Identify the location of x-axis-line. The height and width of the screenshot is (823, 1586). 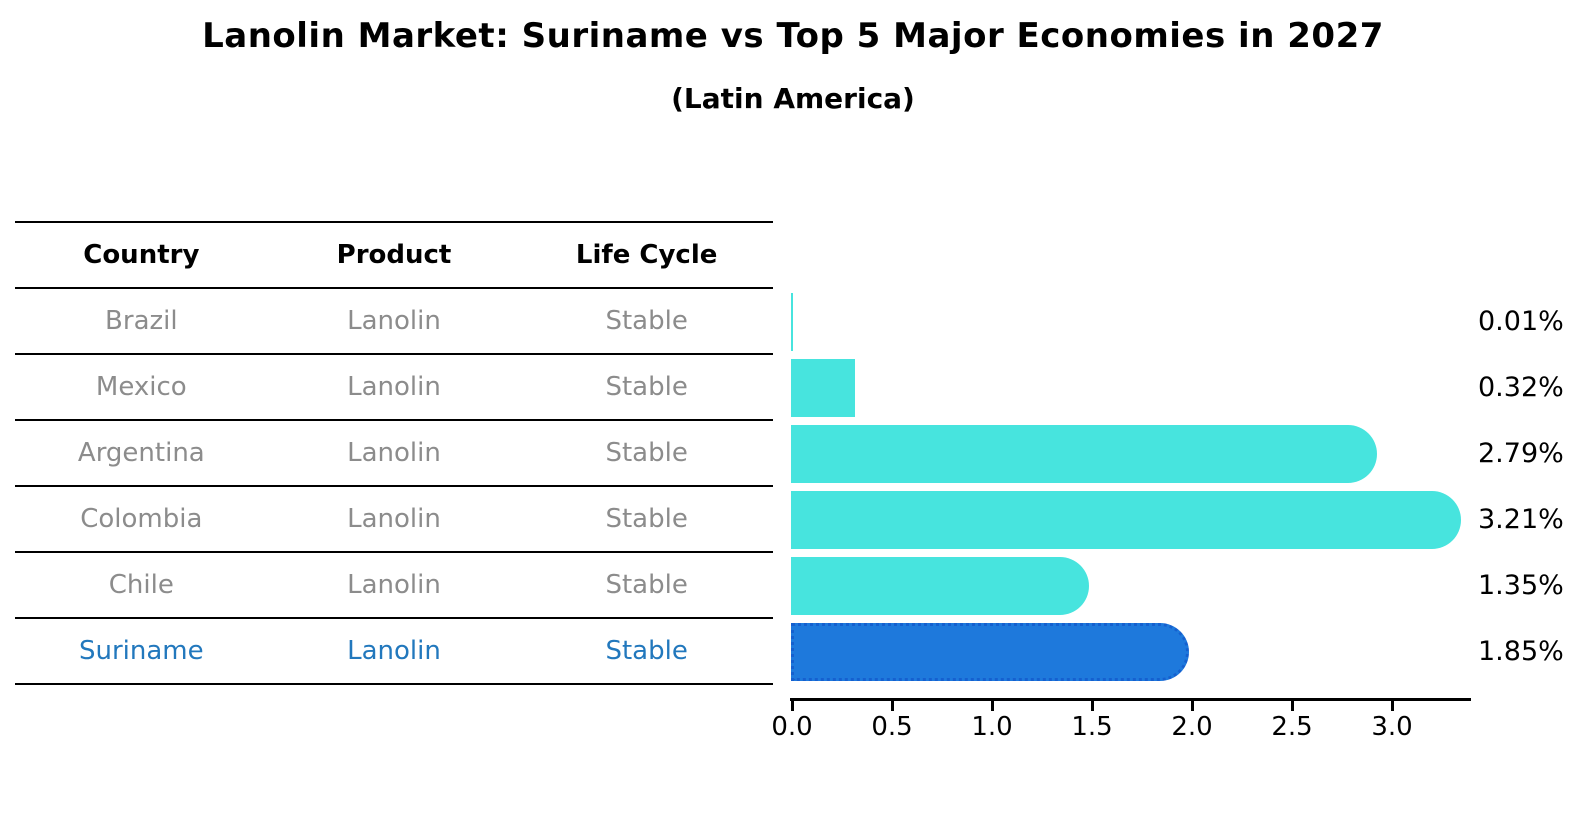
(1130, 699).